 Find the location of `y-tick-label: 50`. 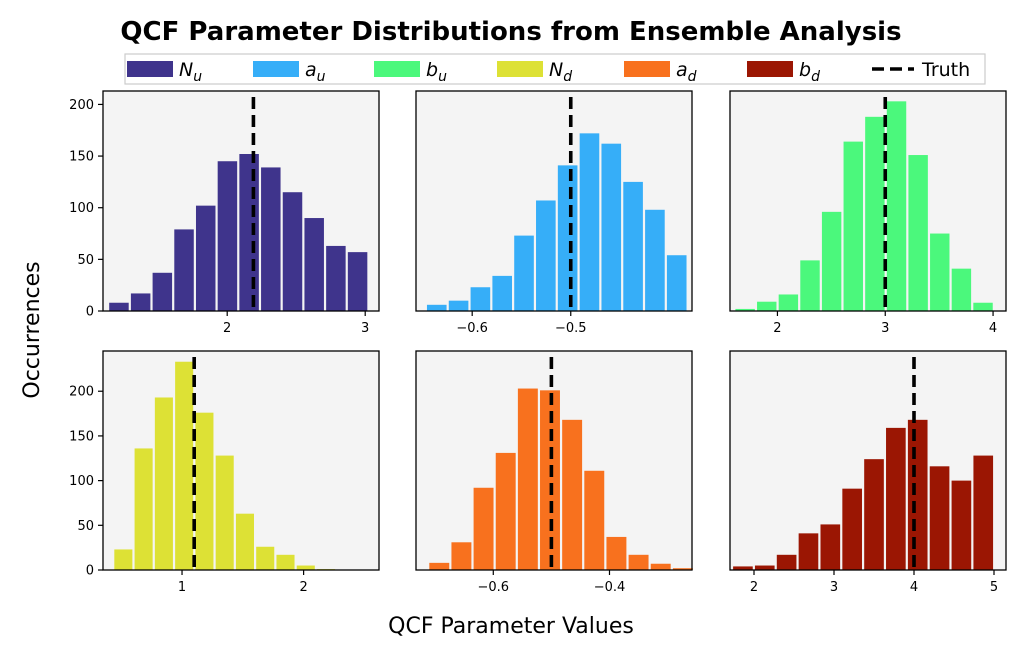

y-tick-label: 50 is located at coordinates (85, 526).